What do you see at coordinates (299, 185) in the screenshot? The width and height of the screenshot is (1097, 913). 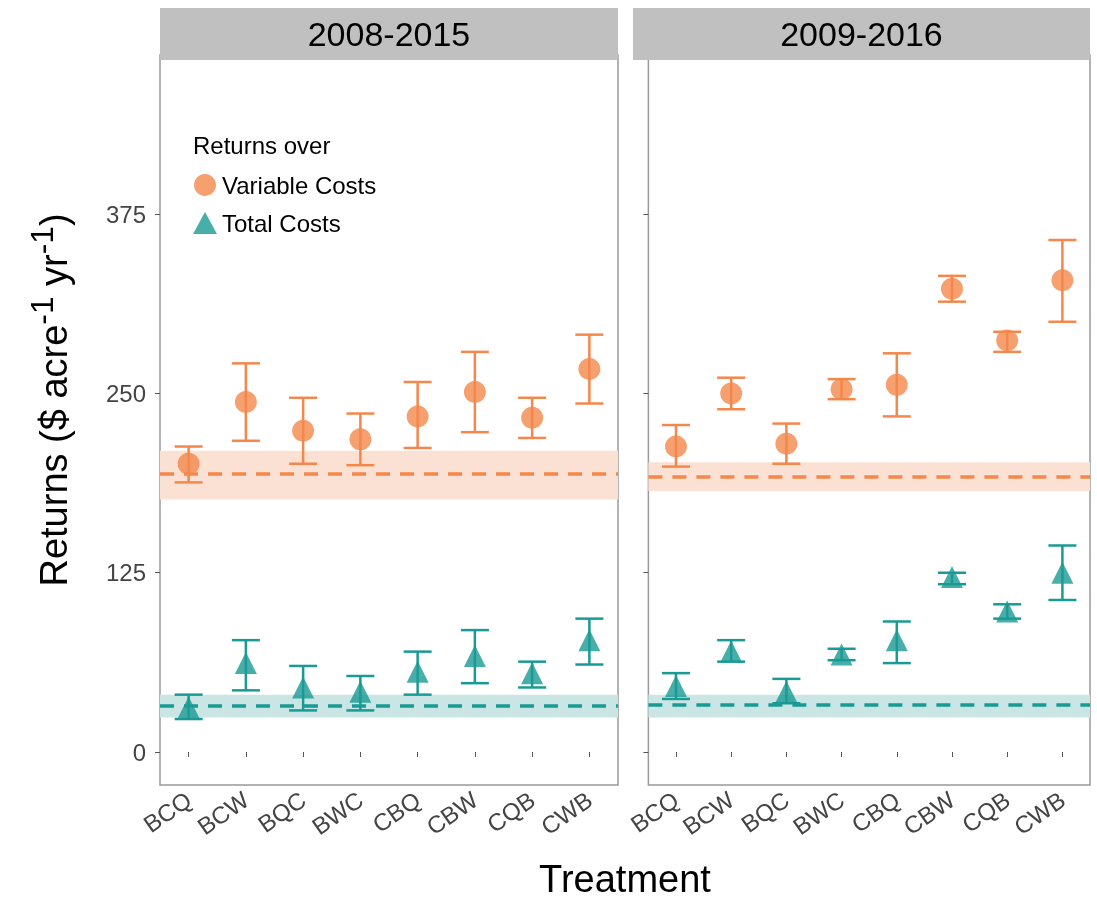 I see `legend-label: Variable Costs` at bounding box center [299, 185].